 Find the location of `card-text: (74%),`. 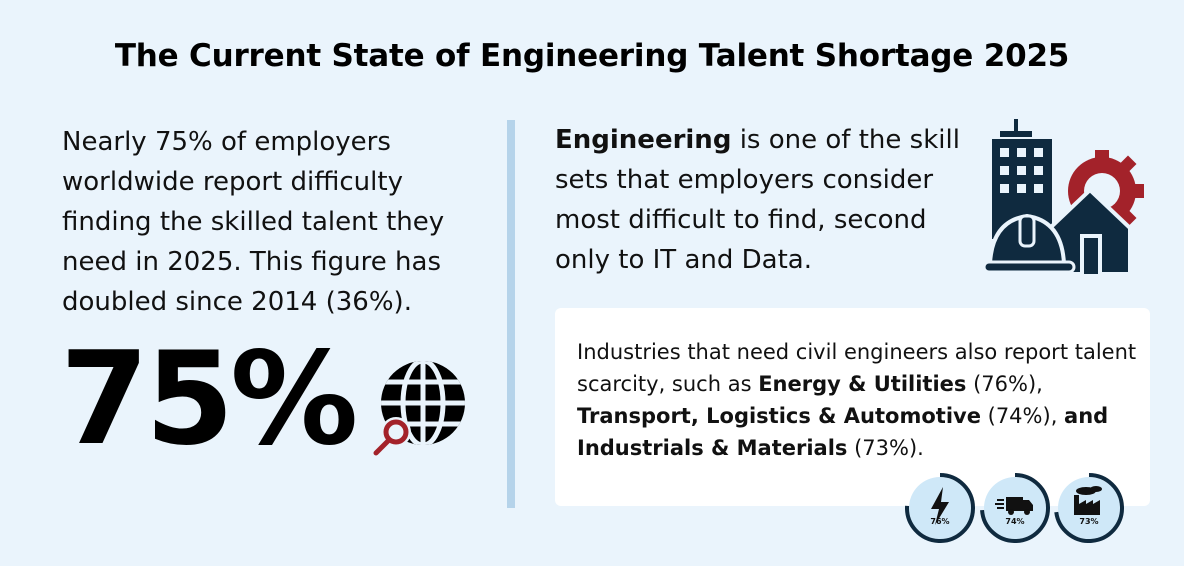

card-text: (74%), is located at coordinates (1022, 416).